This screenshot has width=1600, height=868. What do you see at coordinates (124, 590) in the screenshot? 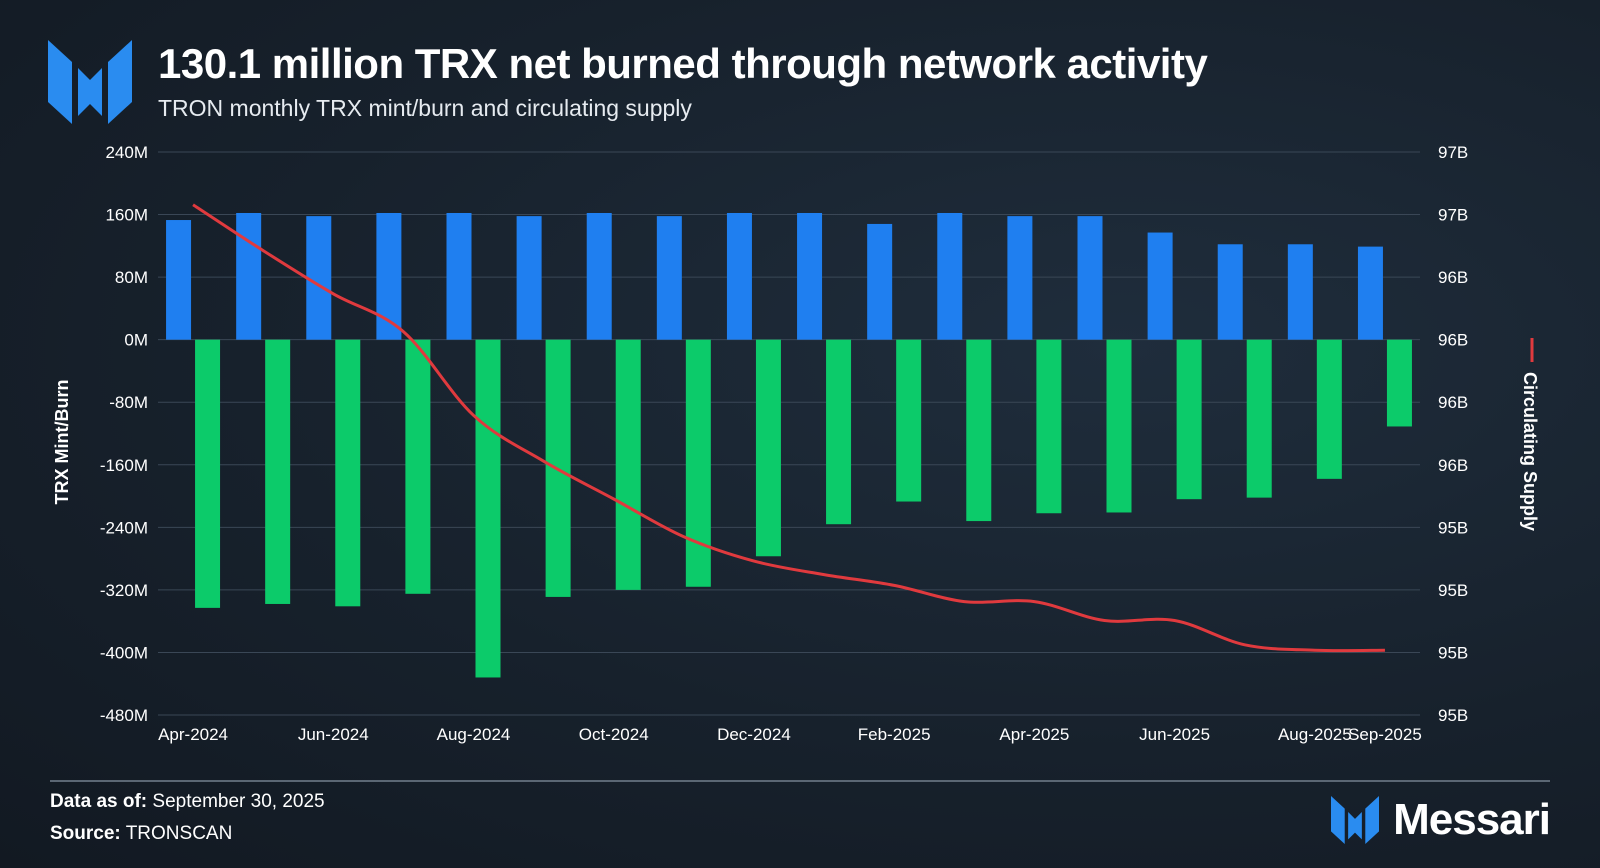
I see `y-tick-label: -320M` at bounding box center [124, 590].